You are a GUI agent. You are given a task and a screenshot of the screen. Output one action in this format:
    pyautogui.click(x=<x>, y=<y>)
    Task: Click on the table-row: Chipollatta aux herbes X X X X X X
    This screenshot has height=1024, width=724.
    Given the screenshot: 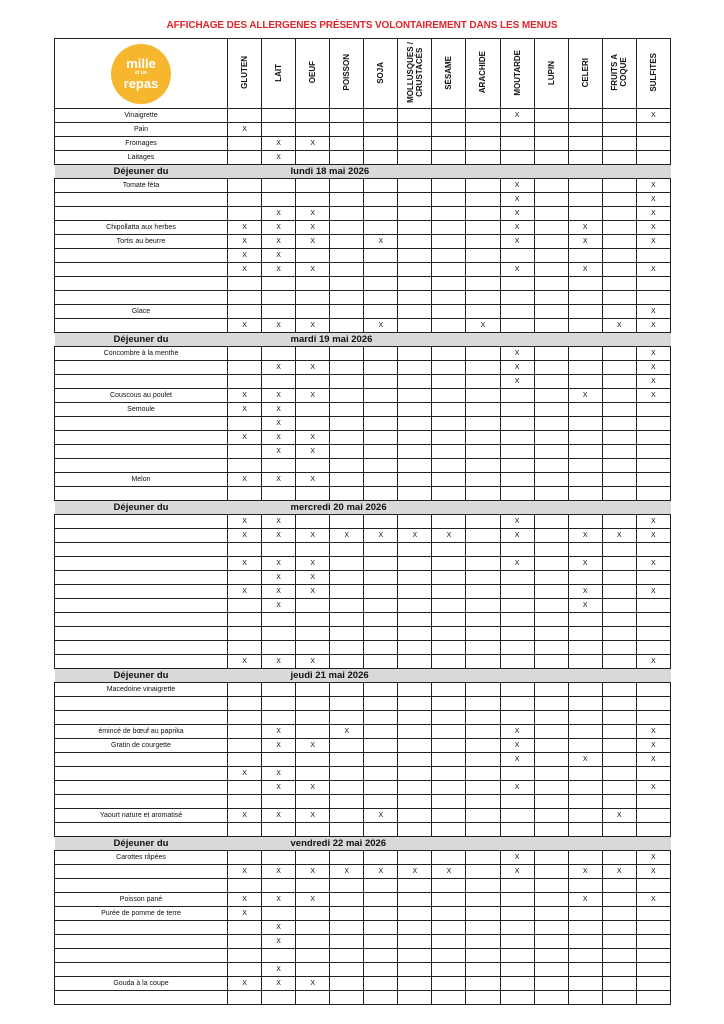 What is the action you would take?
    pyautogui.click(x=363, y=227)
    